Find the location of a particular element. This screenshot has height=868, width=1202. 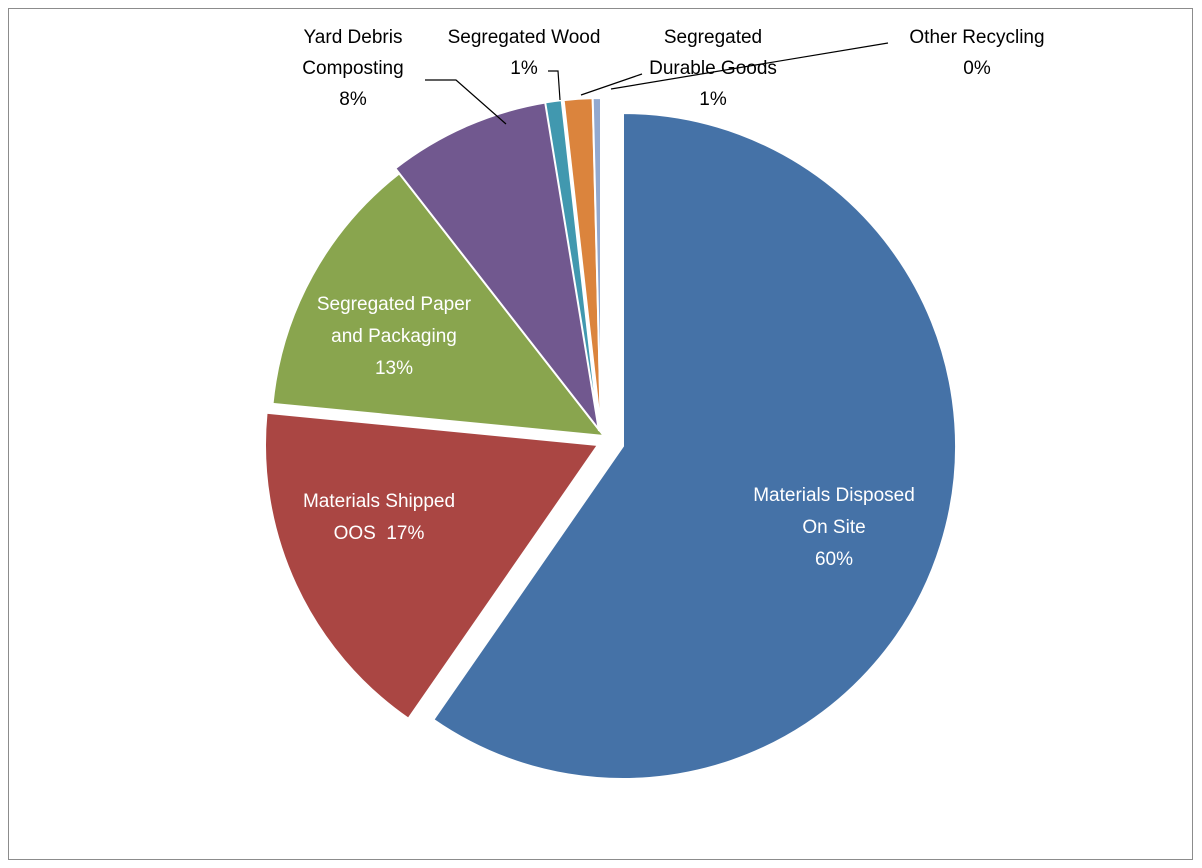

data-label-line: 13% is located at coordinates (394, 368).